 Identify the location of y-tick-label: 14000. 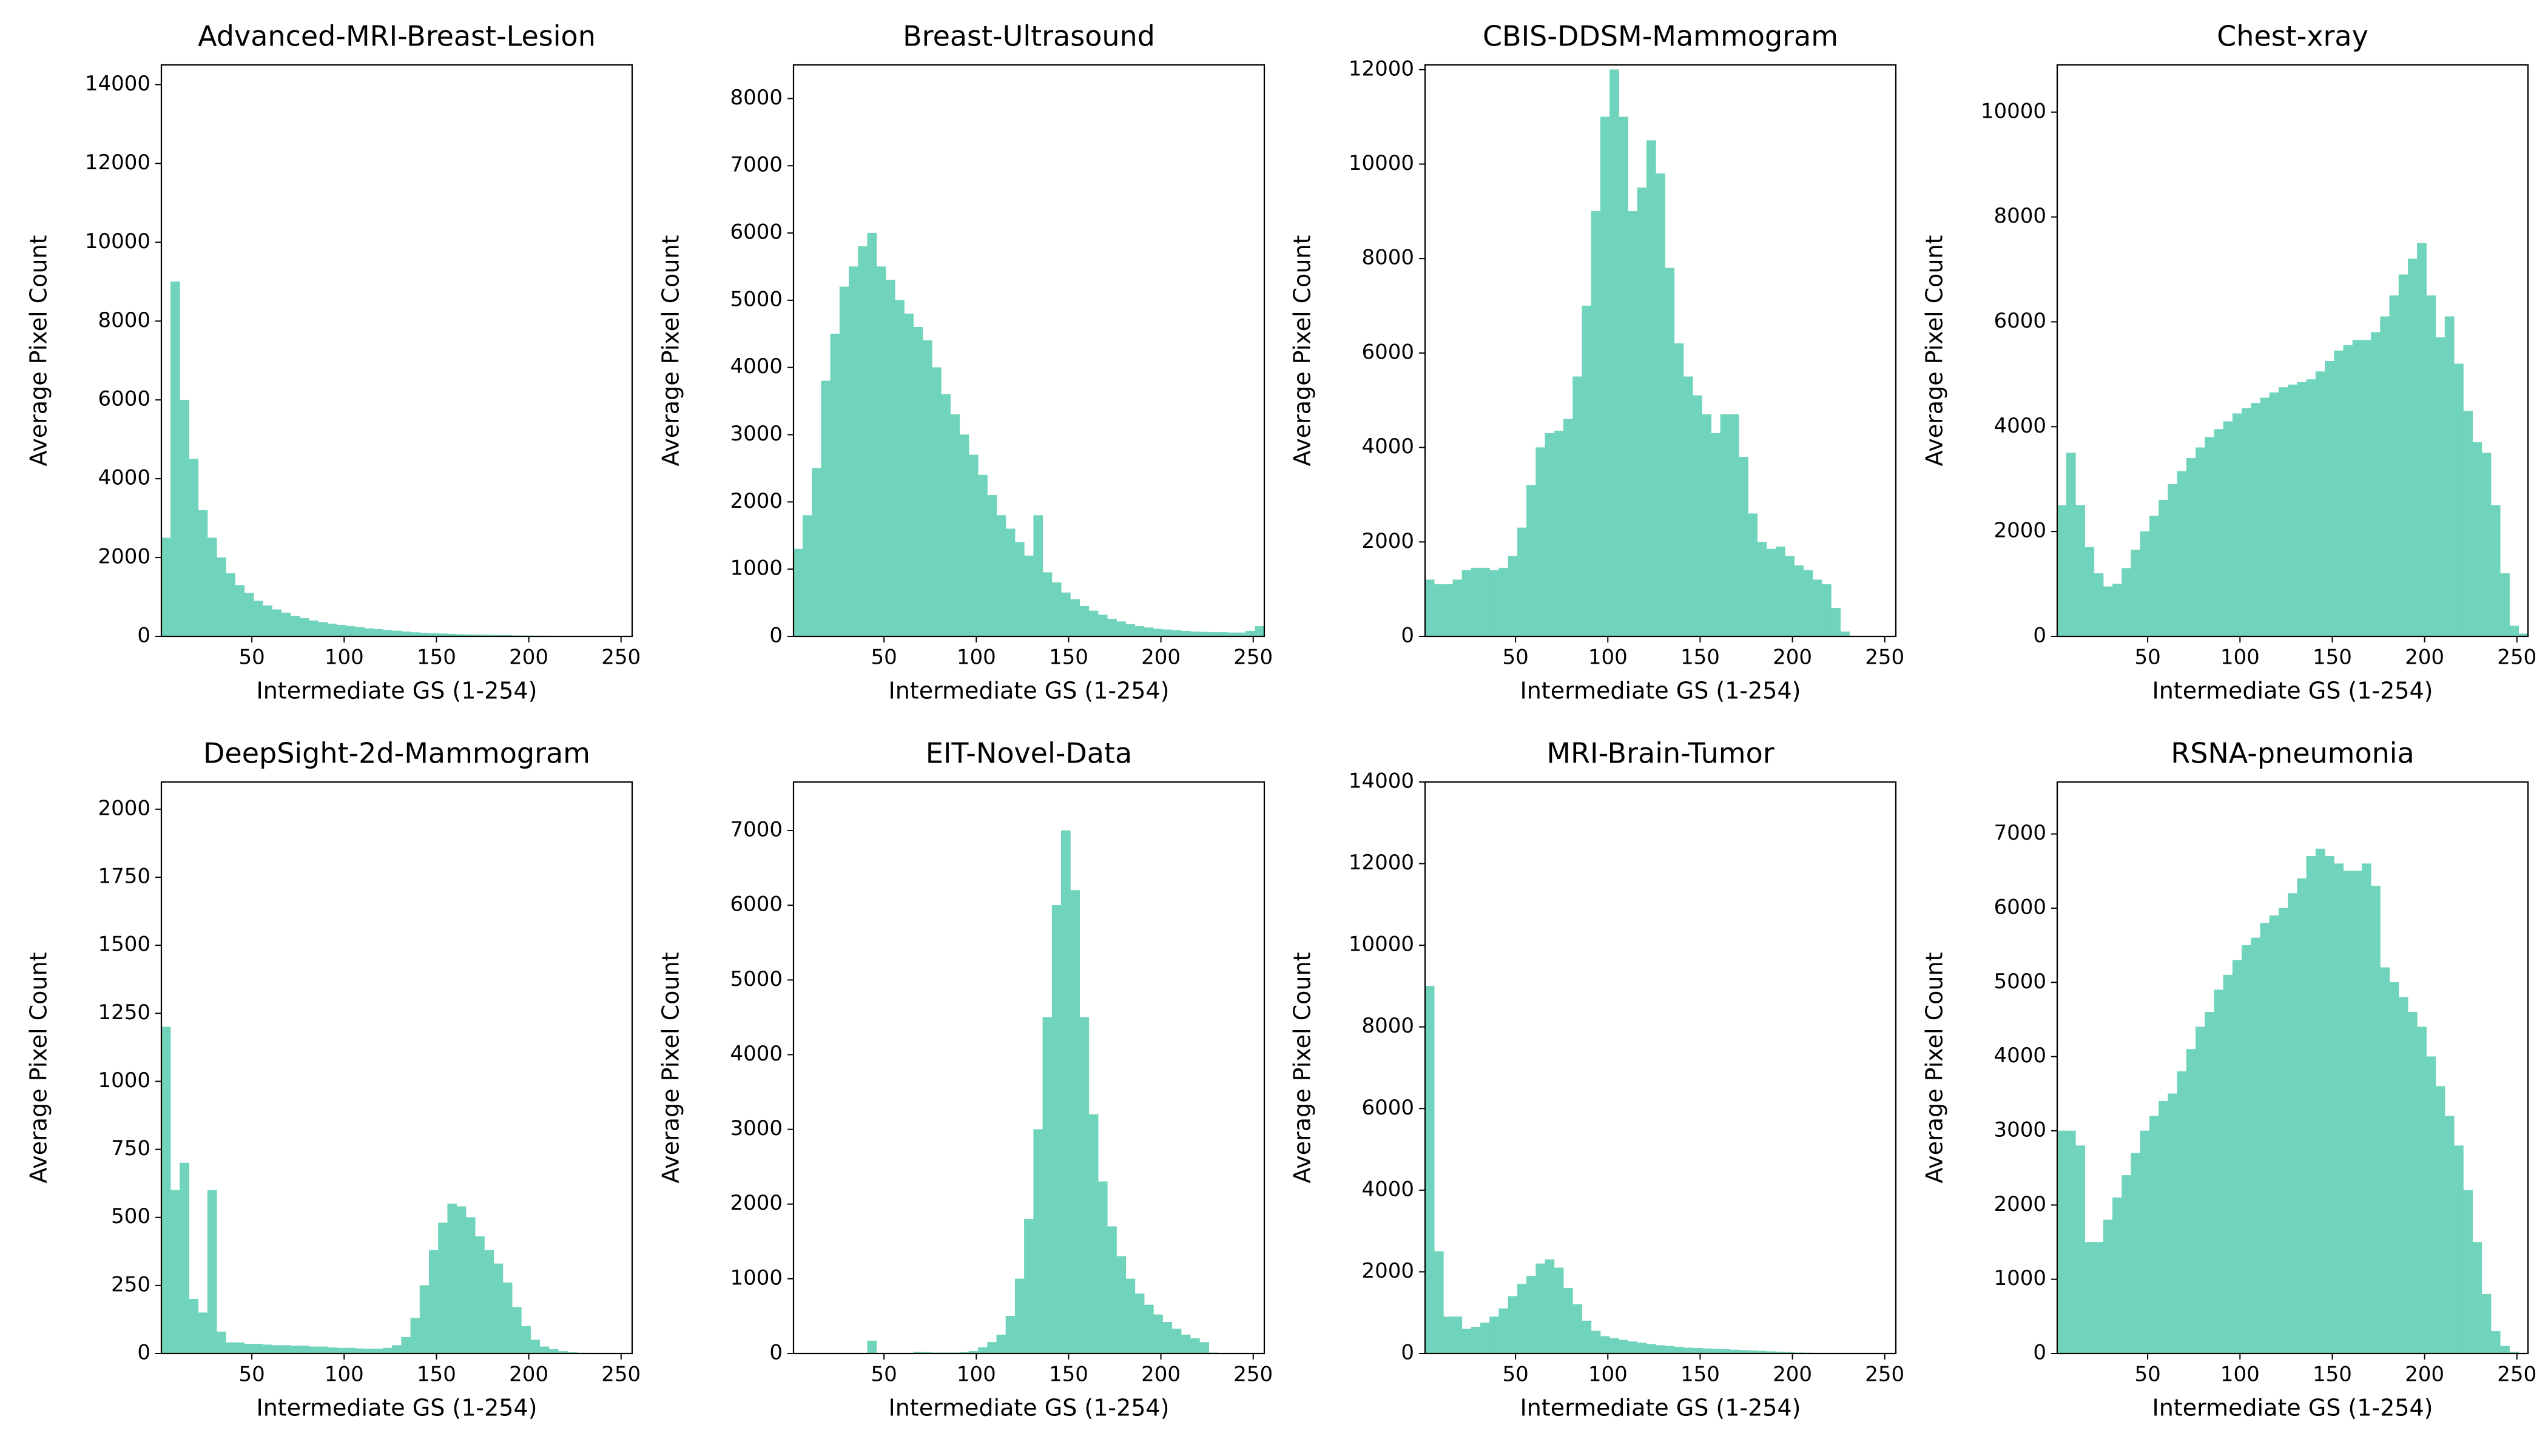
(117, 84).